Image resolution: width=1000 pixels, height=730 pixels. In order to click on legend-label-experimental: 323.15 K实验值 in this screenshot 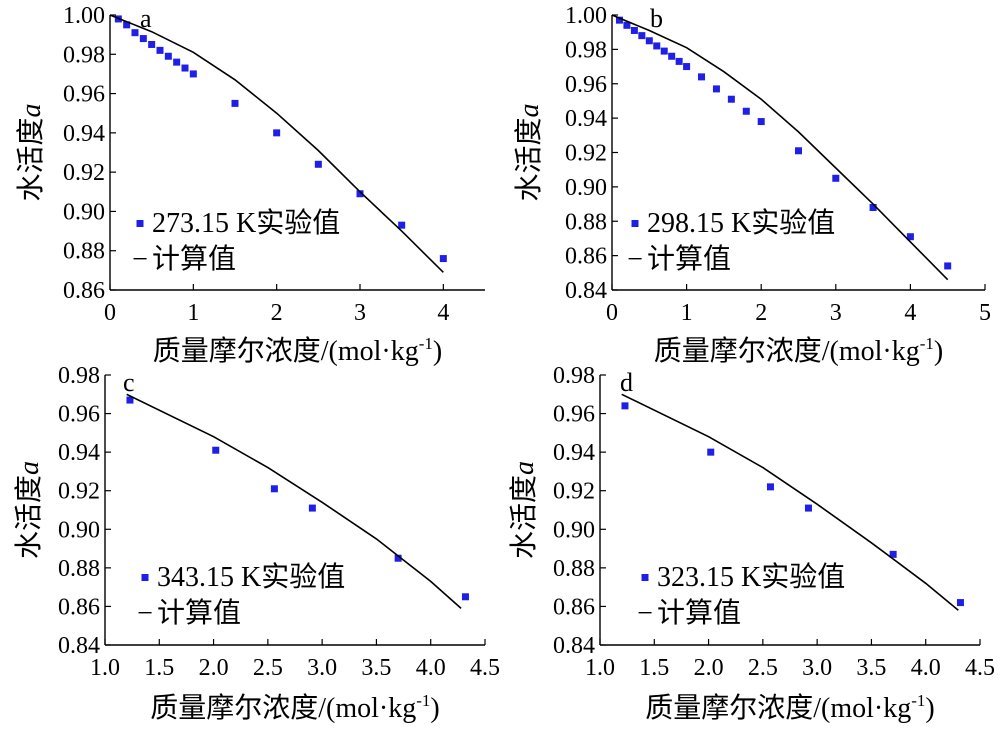, I will do `click(751, 577)`.